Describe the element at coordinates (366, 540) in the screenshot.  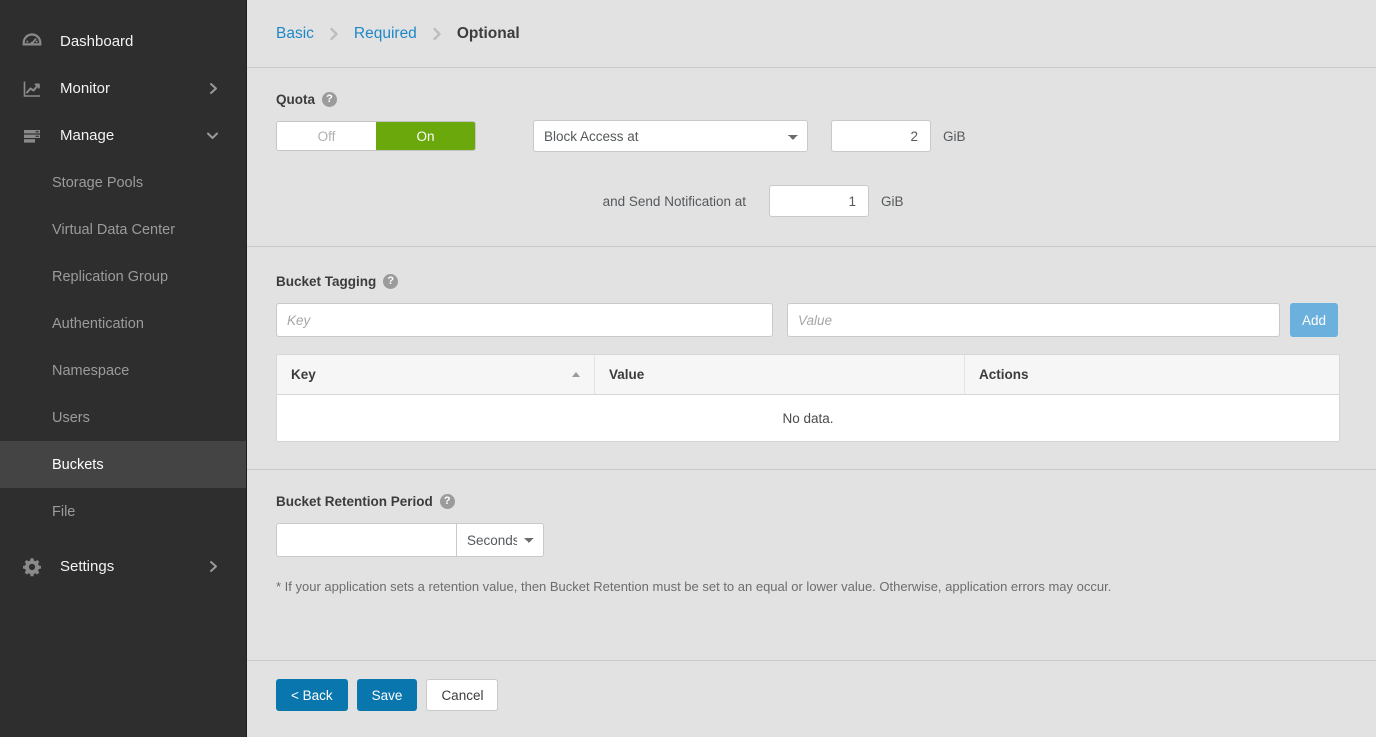
I see `retention-value-input` at that location.